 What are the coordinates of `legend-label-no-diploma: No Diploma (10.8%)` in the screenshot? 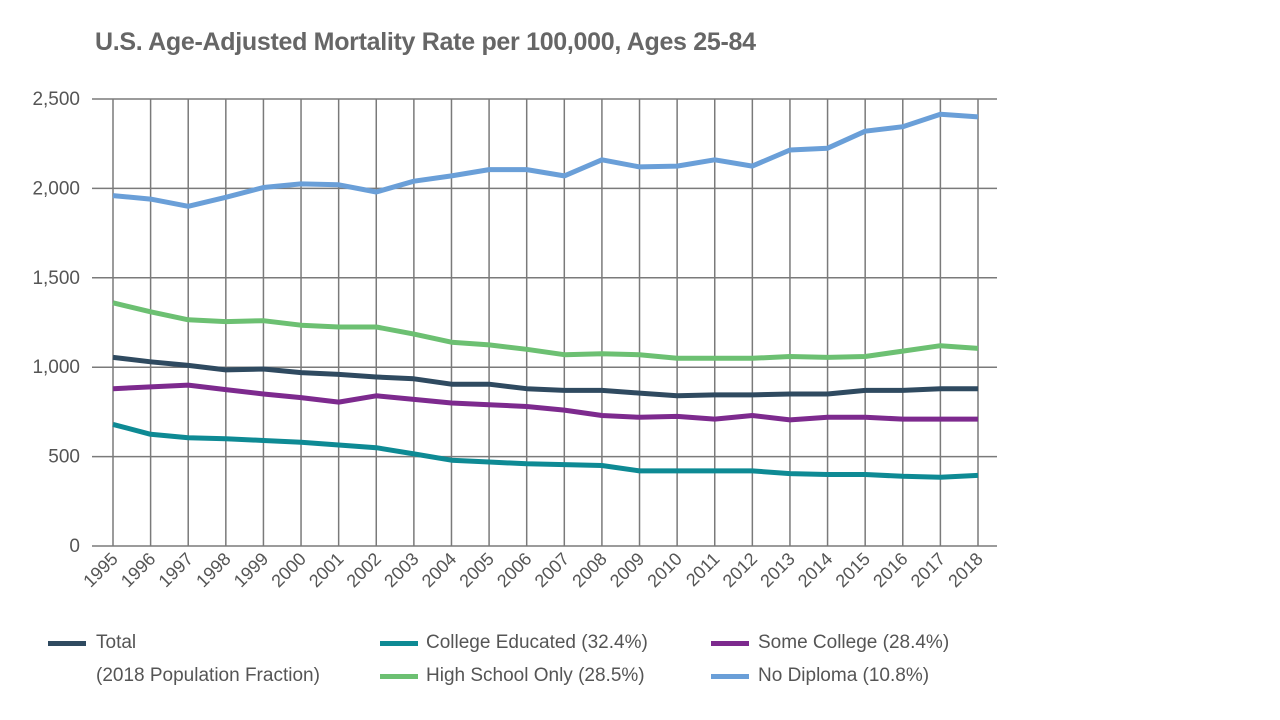 It's located at (844, 675).